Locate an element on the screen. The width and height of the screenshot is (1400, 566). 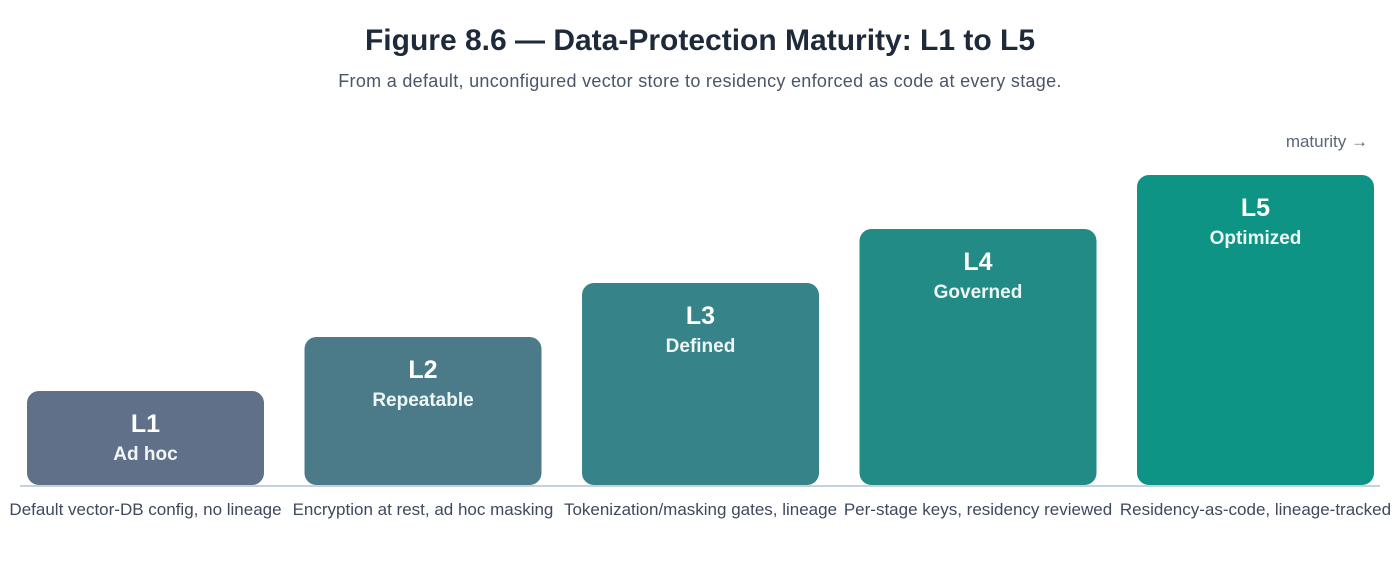
bar-level-label: L1 is located at coordinates (145, 424).